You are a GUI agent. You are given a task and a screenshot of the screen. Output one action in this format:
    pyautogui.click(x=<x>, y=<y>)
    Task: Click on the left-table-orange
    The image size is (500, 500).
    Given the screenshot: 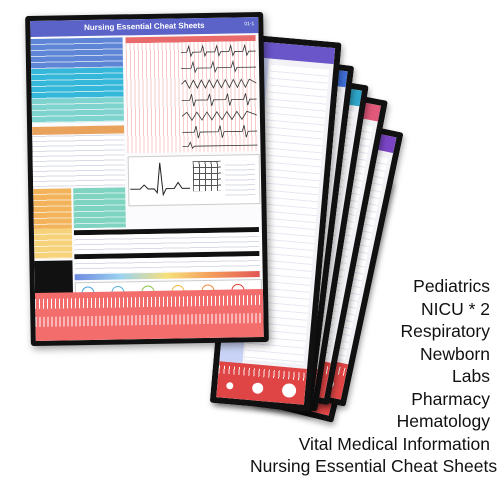 What is the action you would take?
    pyautogui.click(x=52, y=208)
    